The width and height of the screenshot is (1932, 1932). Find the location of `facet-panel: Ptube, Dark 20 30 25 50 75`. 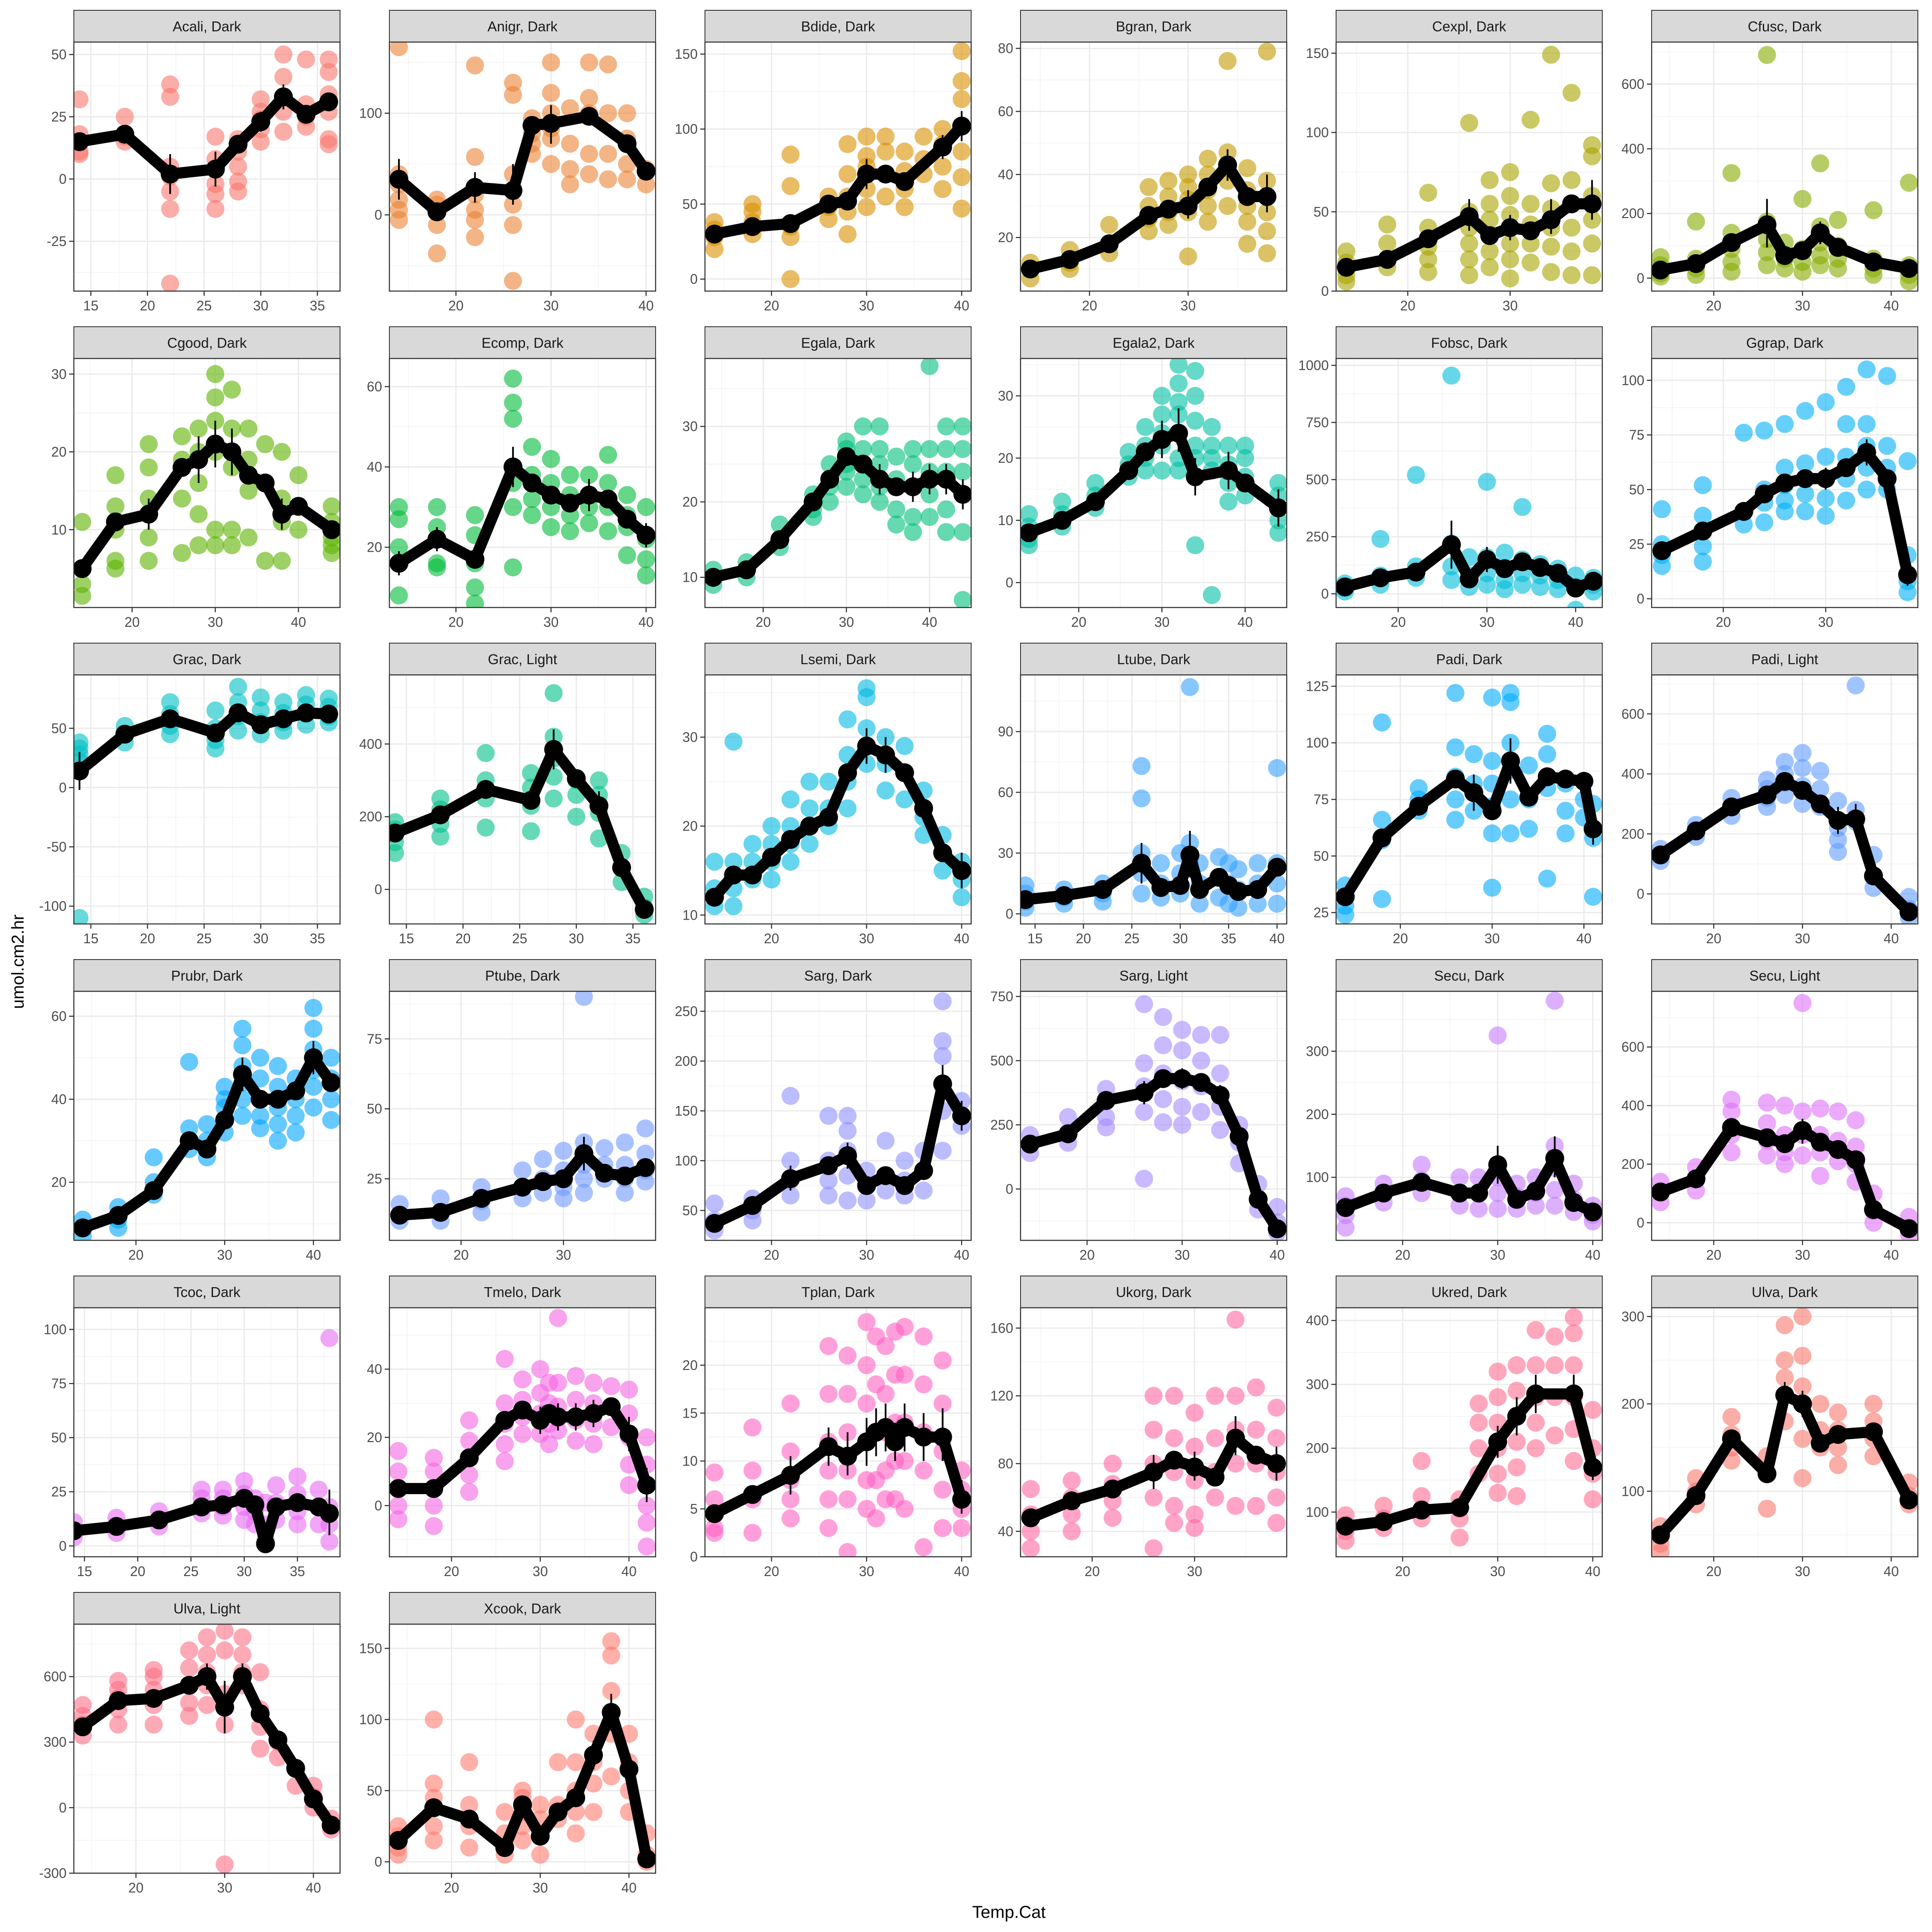

facet-panel: Ptube, Dark 20 30 25 50 75 is located at coordinates (512, 1111).